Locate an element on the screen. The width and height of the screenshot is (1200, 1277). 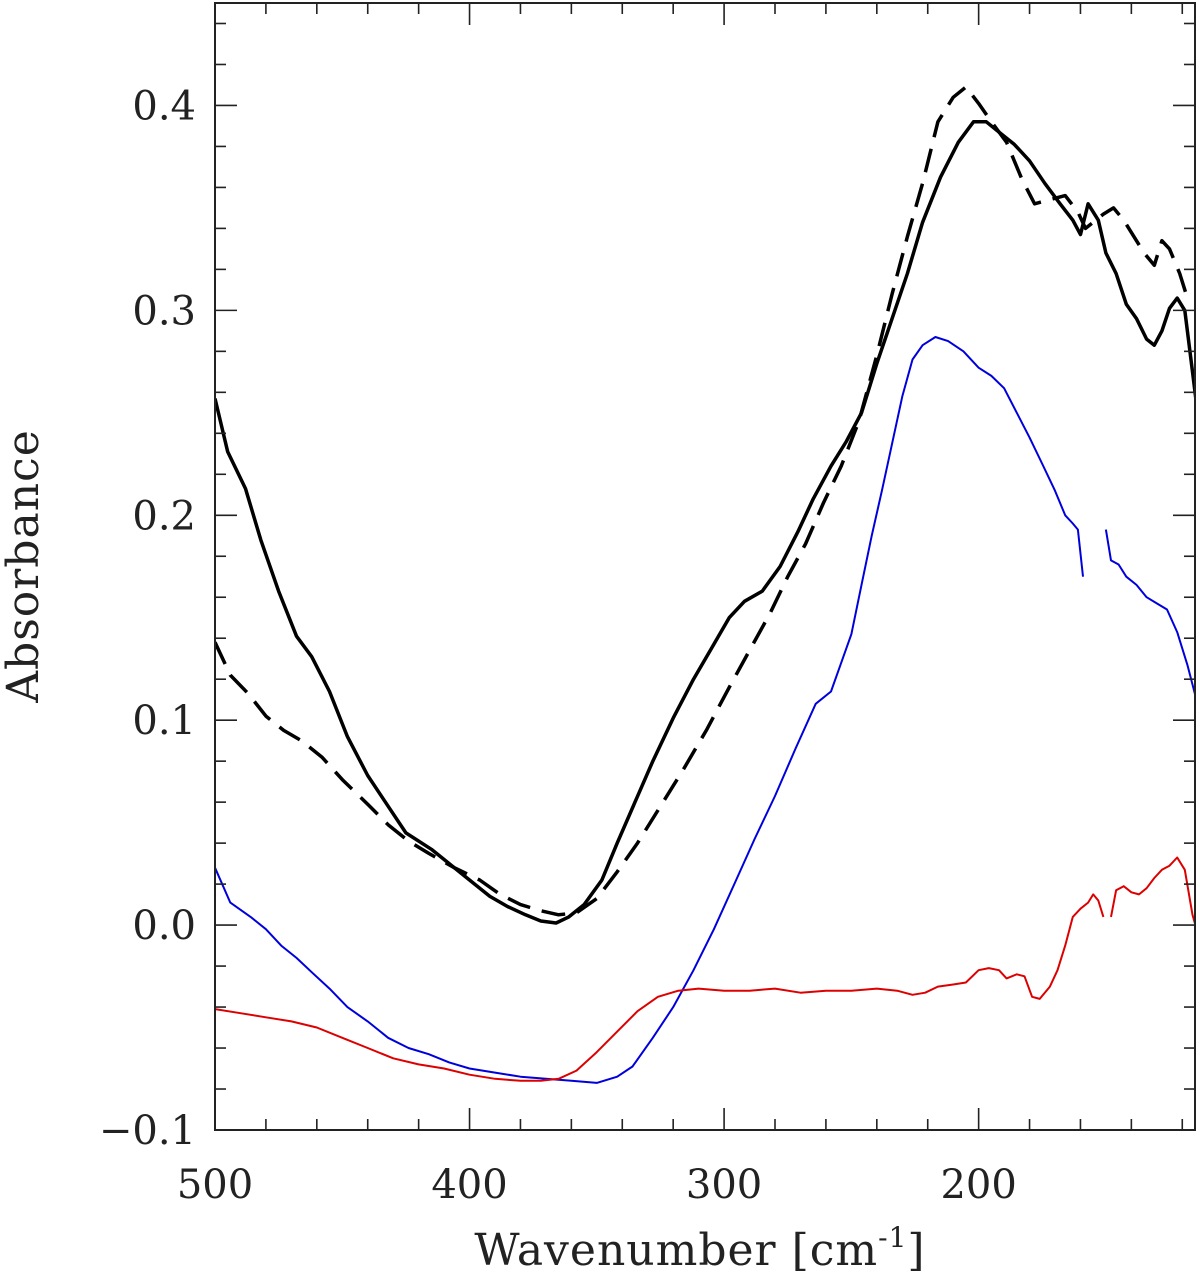
y-axis-title: Absorbance is located at coordinates (24, 566).